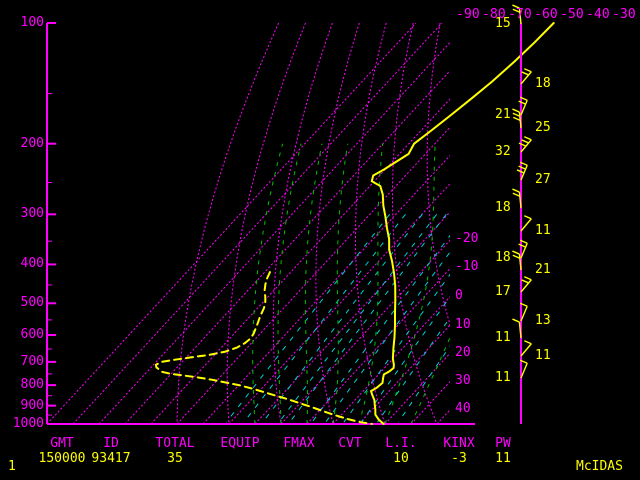  What do you see at coordinates (624, 14) in the screenshot?
I see `top-temp-label--30: -30` at bounding box center [624, 14].